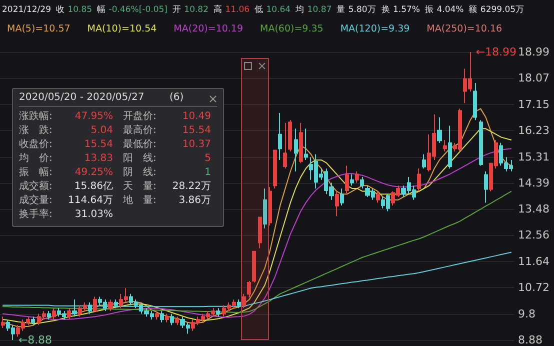  What do you see at coordinates (140, 159) in the screenshot?
I see `annotation: 阳 线:` at bounding box center [140, 159].